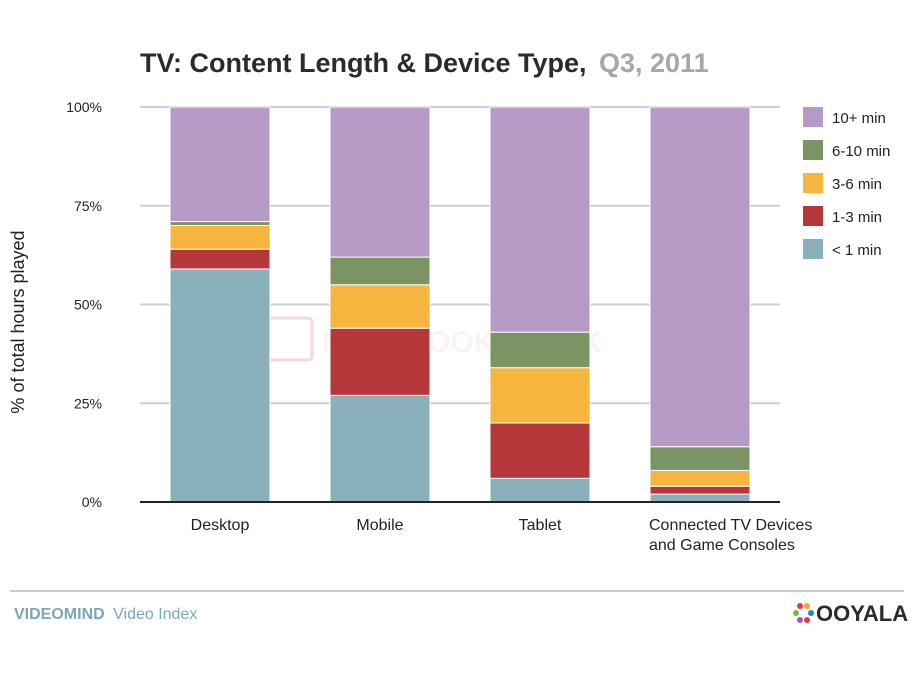  Describe the element at coordinates (18, 321) in the screenshot. I see `y-axis-label: % of total hours played` at that location.